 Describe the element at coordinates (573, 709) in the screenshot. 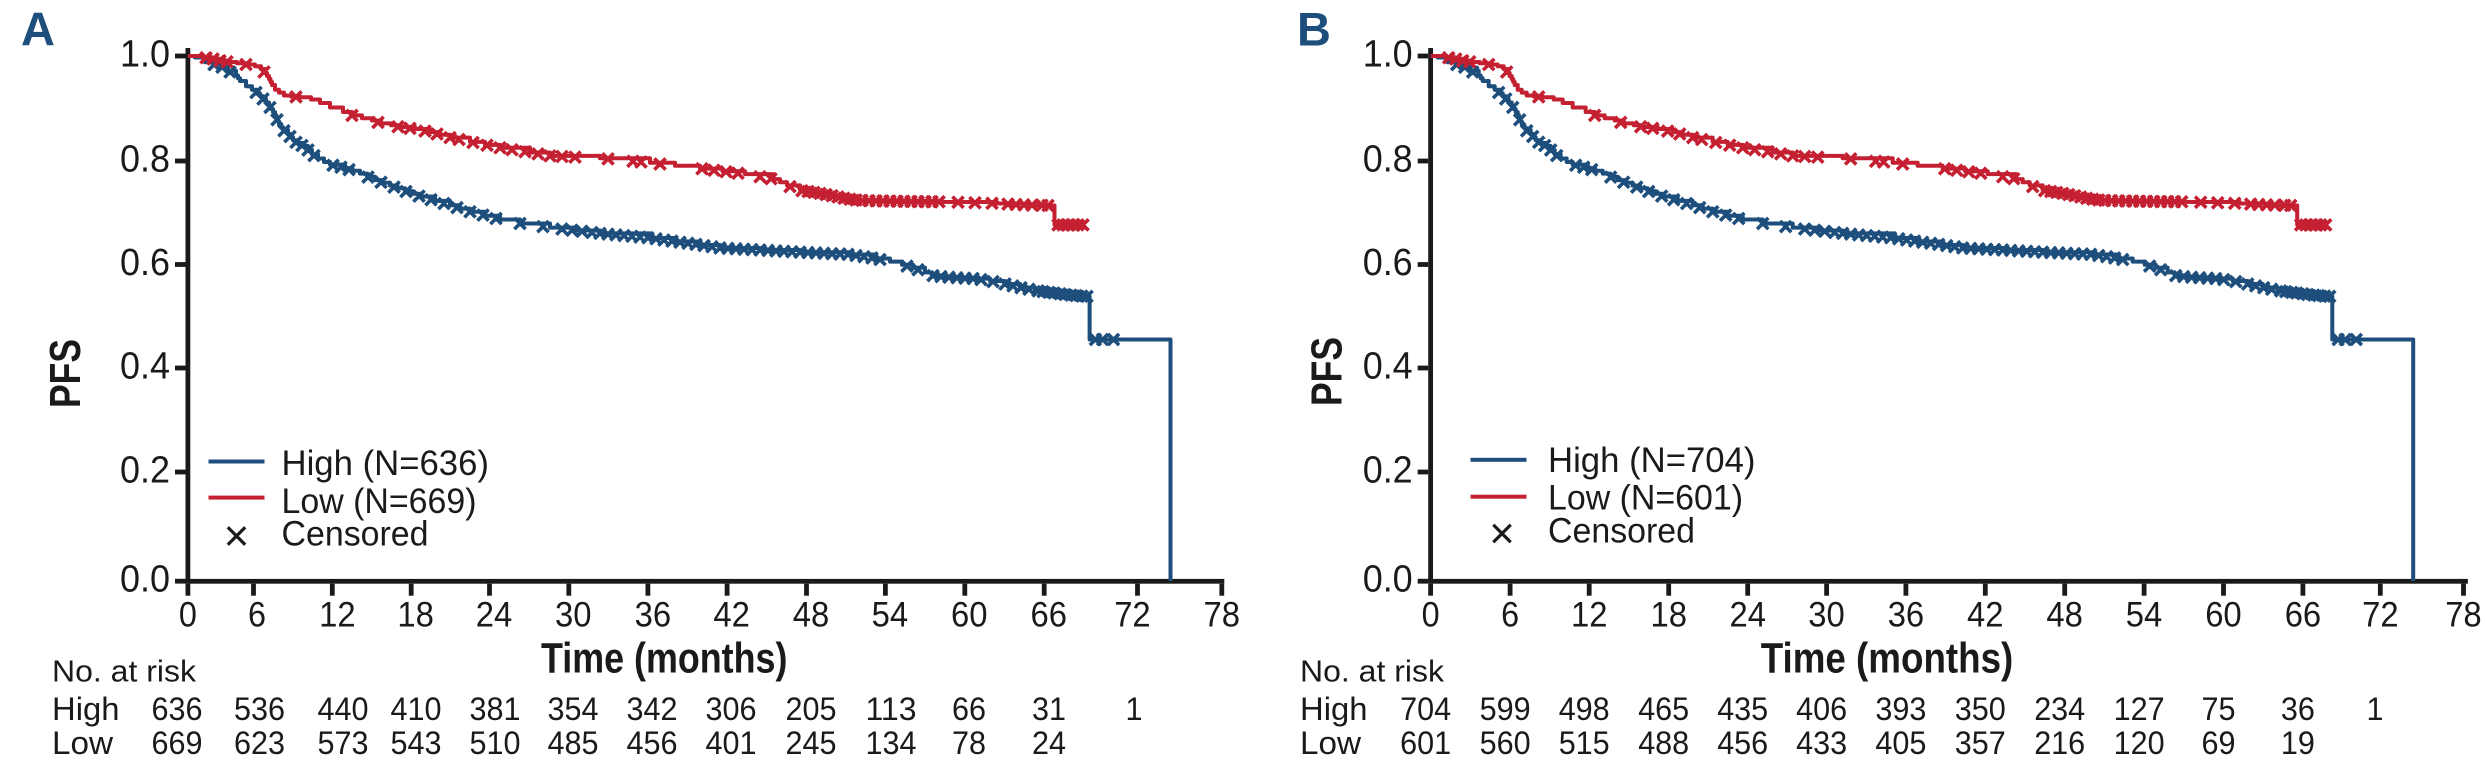

I see `svg-text: 354` at that location.